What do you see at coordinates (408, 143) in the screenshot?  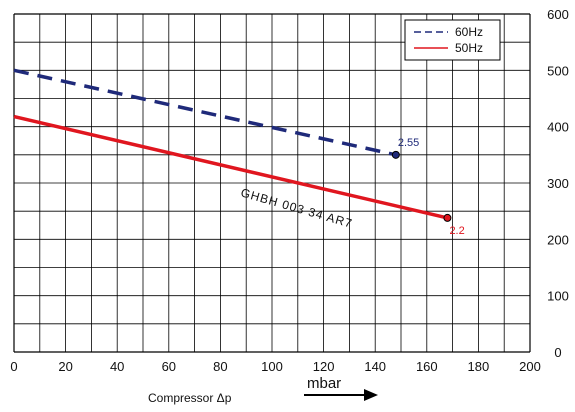 I see `endpoint-label-60hz: 2.55` at bounding box center [408, 143].